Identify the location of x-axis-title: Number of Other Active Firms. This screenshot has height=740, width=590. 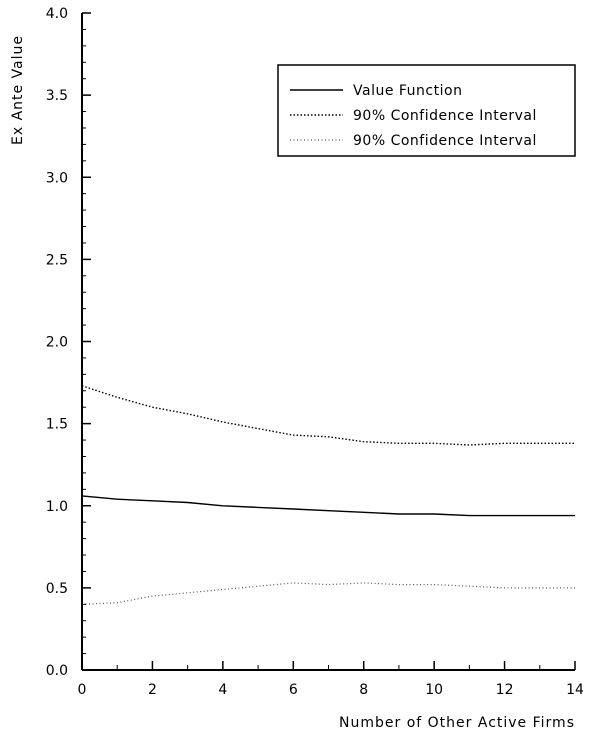
(457, 723).